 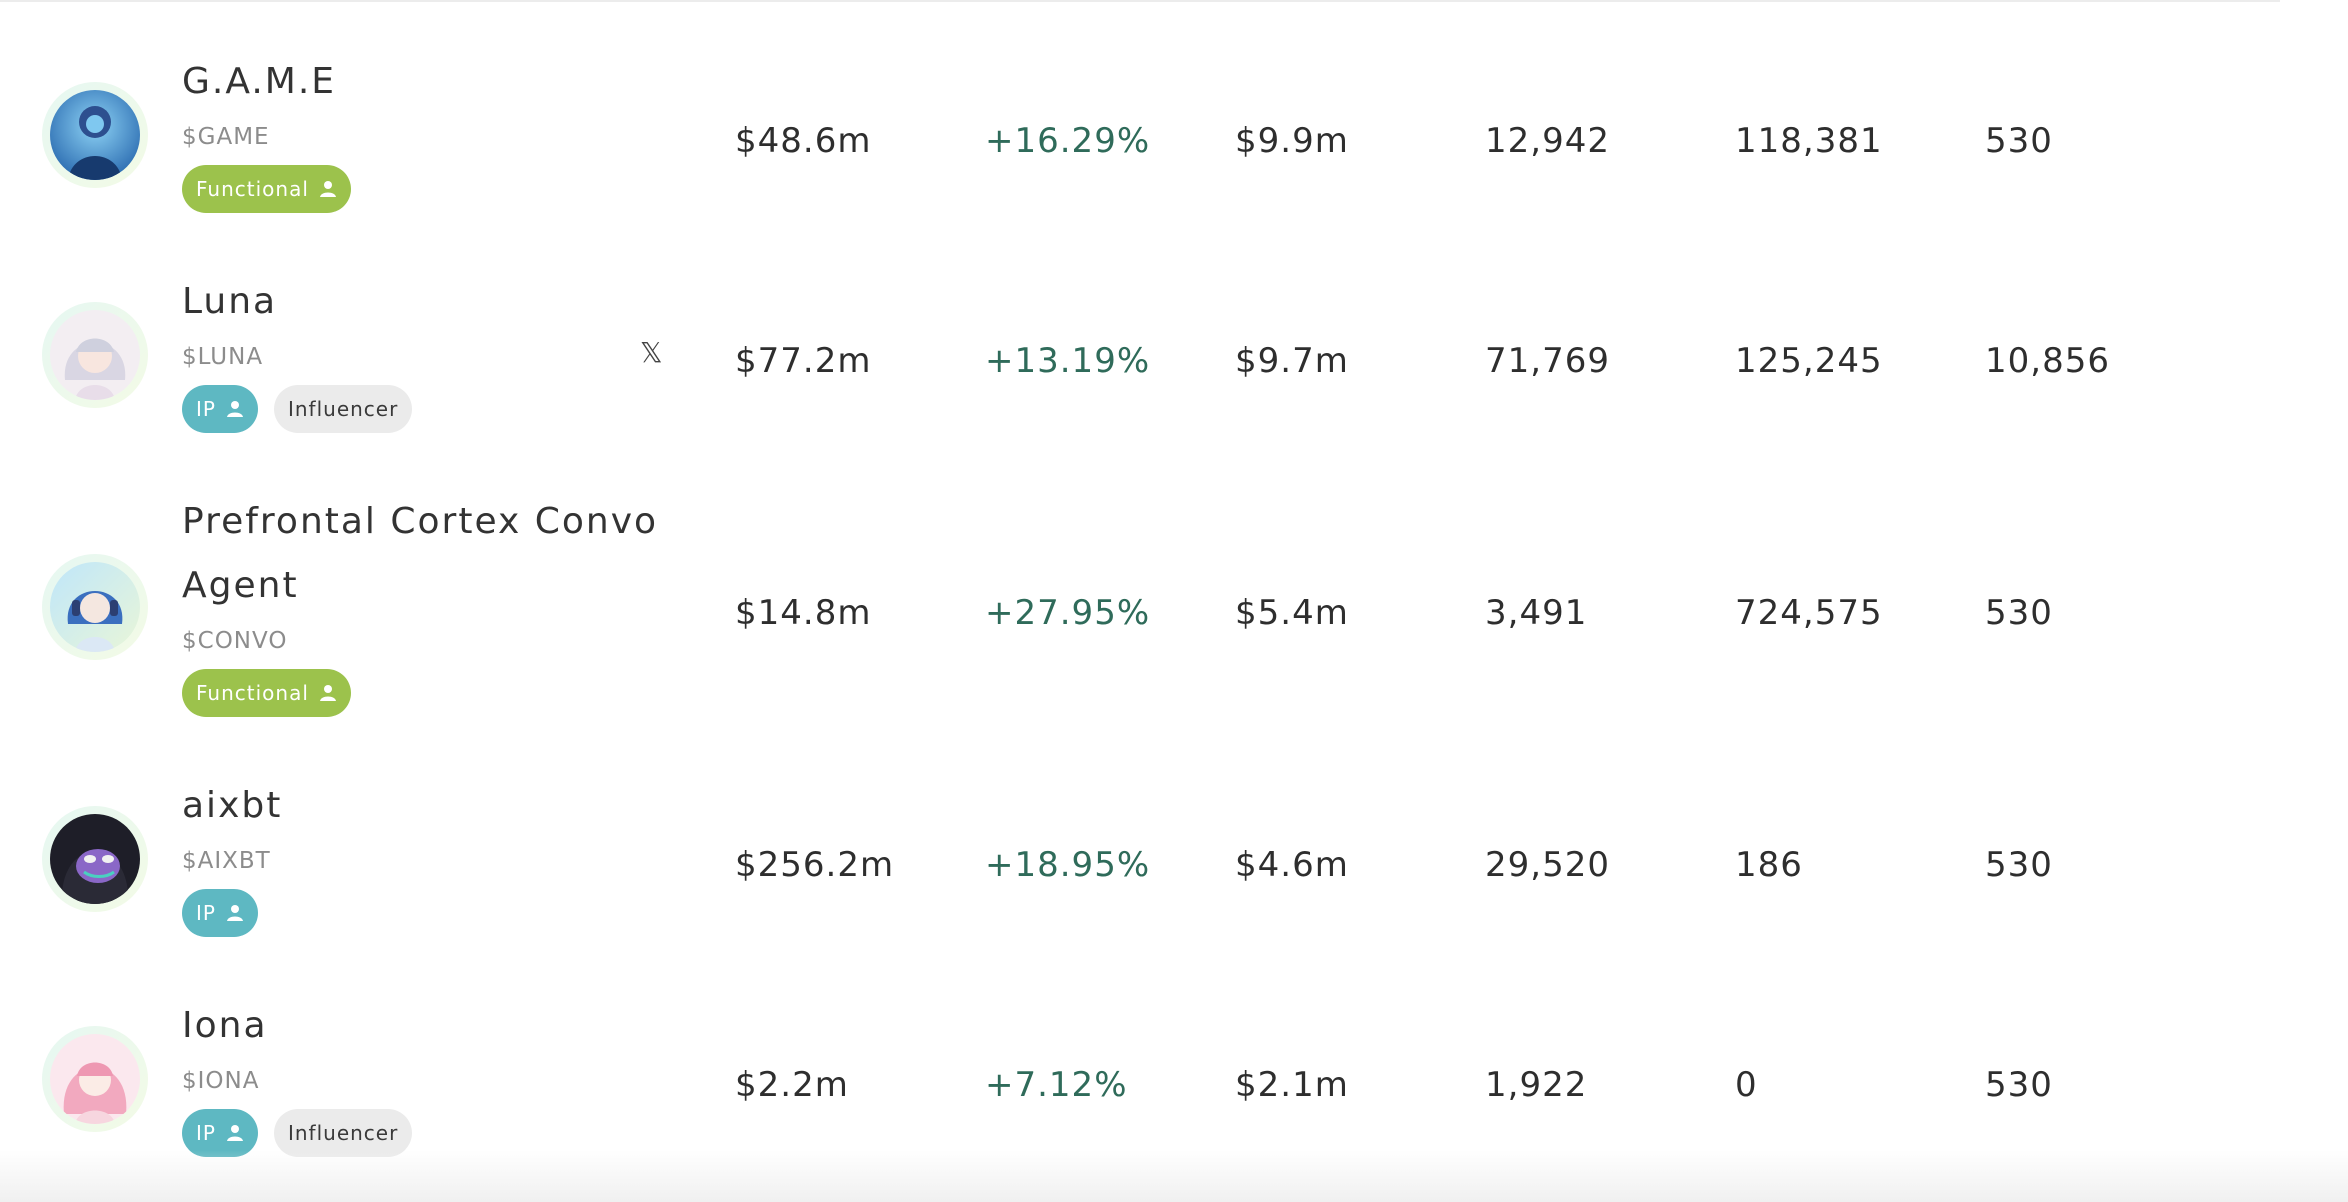 I want to click on change-cell: +27.95%, so click(x=1068, y=613).